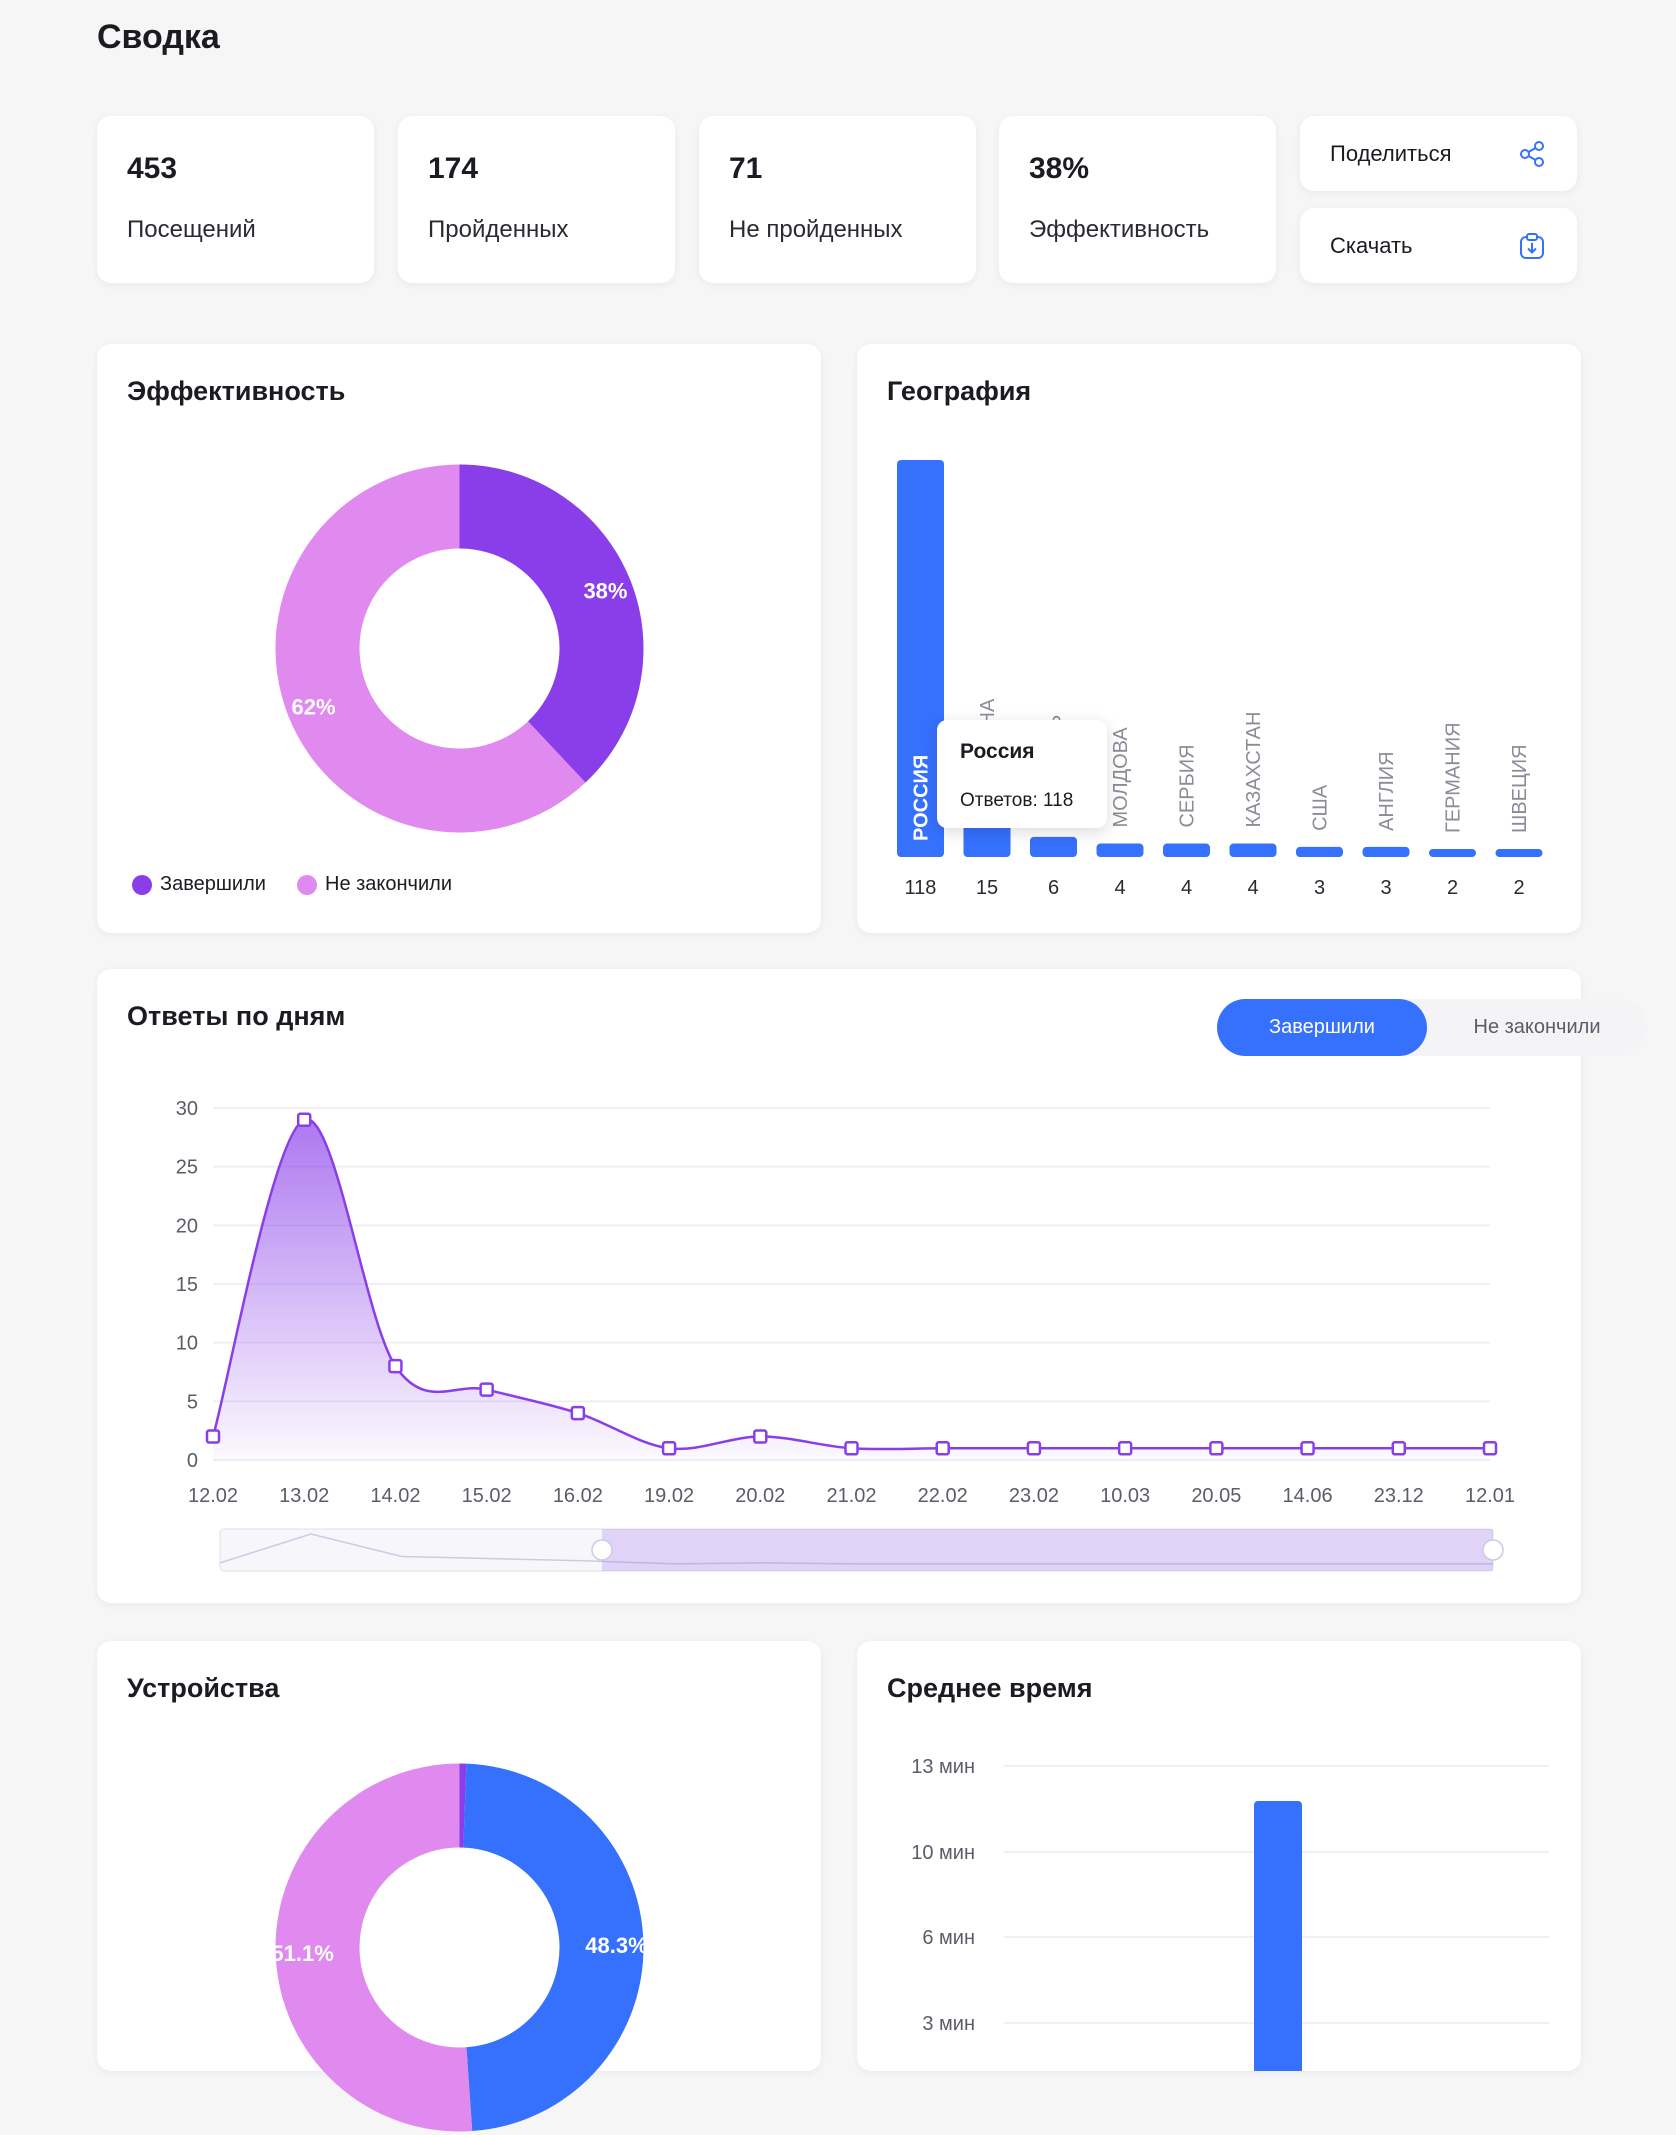 This screenshot has height=2135, width=1676. I want to click on download-button-label: Скачать, so click(1371, 245).